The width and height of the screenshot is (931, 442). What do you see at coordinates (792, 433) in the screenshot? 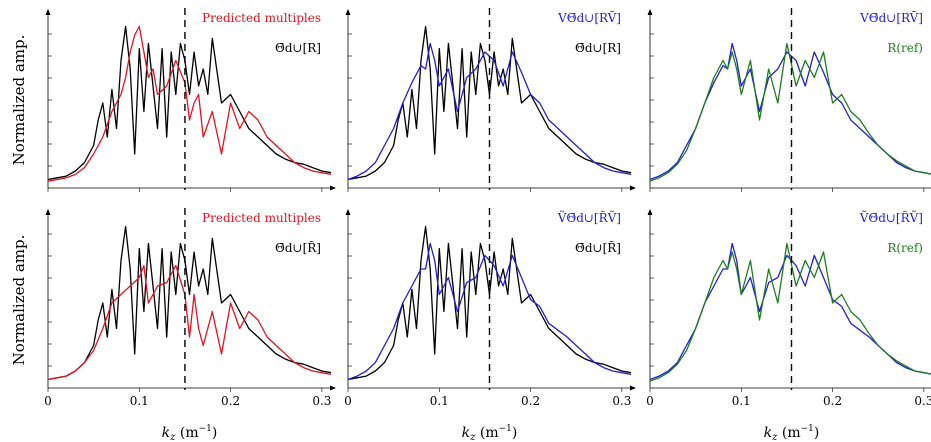
I see `xlabel-col3: kz (m−1)` at bounding box center [792, 433].